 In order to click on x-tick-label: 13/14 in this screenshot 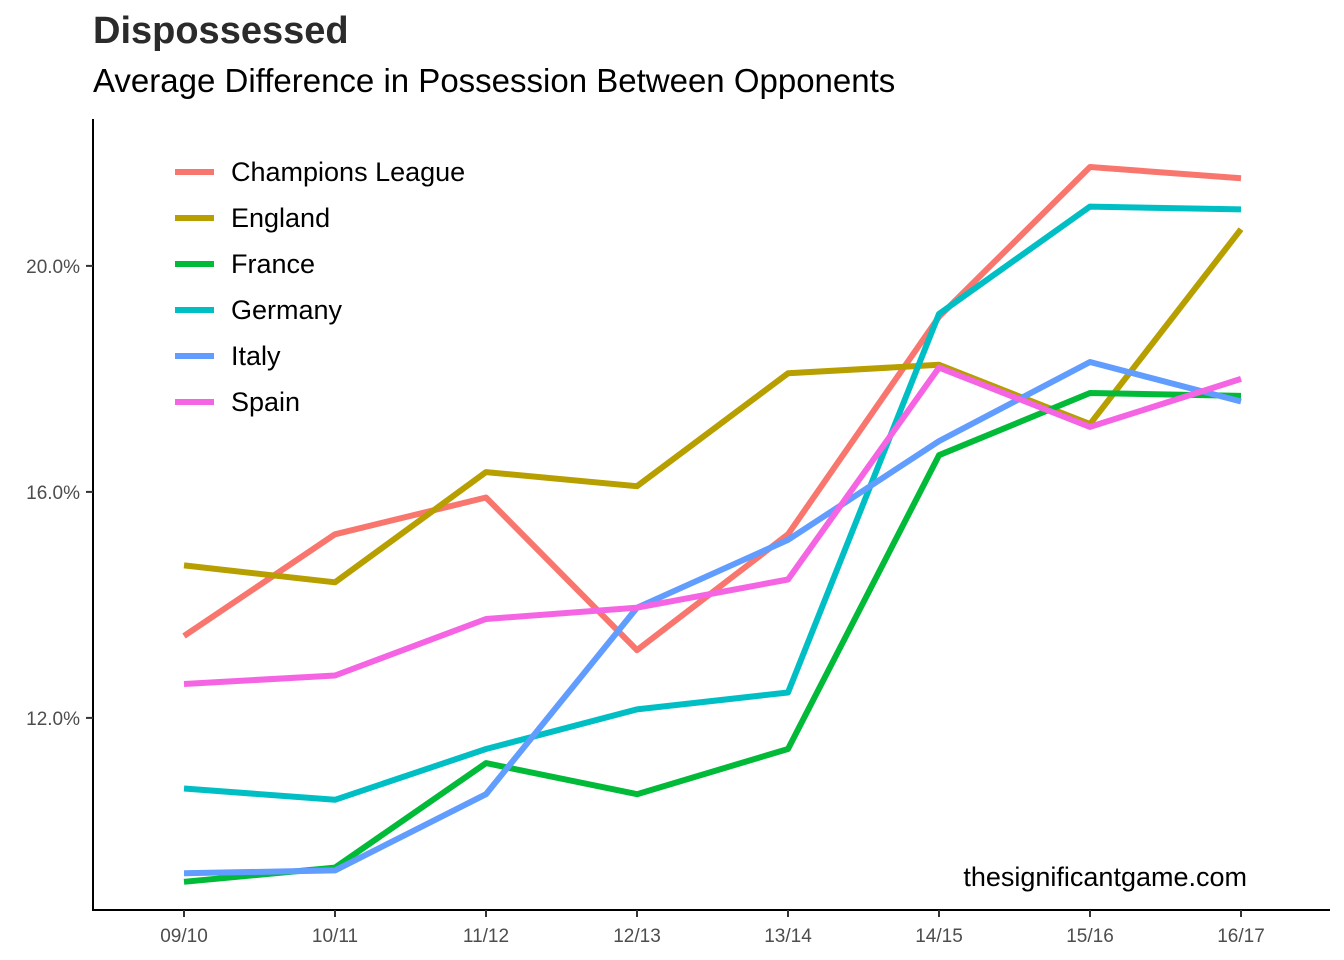, I will do `click(788, 936)`.